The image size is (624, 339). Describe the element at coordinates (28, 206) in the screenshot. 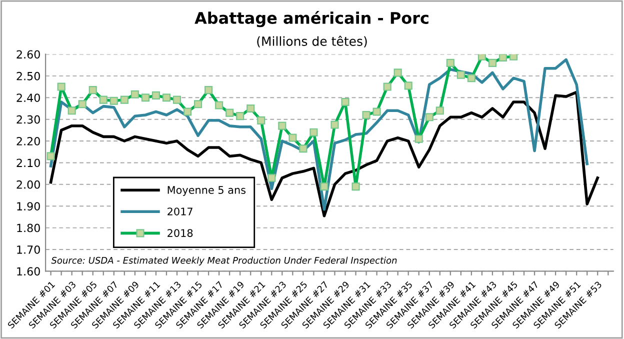

I see `y-tick-label: 1.90` at that location.